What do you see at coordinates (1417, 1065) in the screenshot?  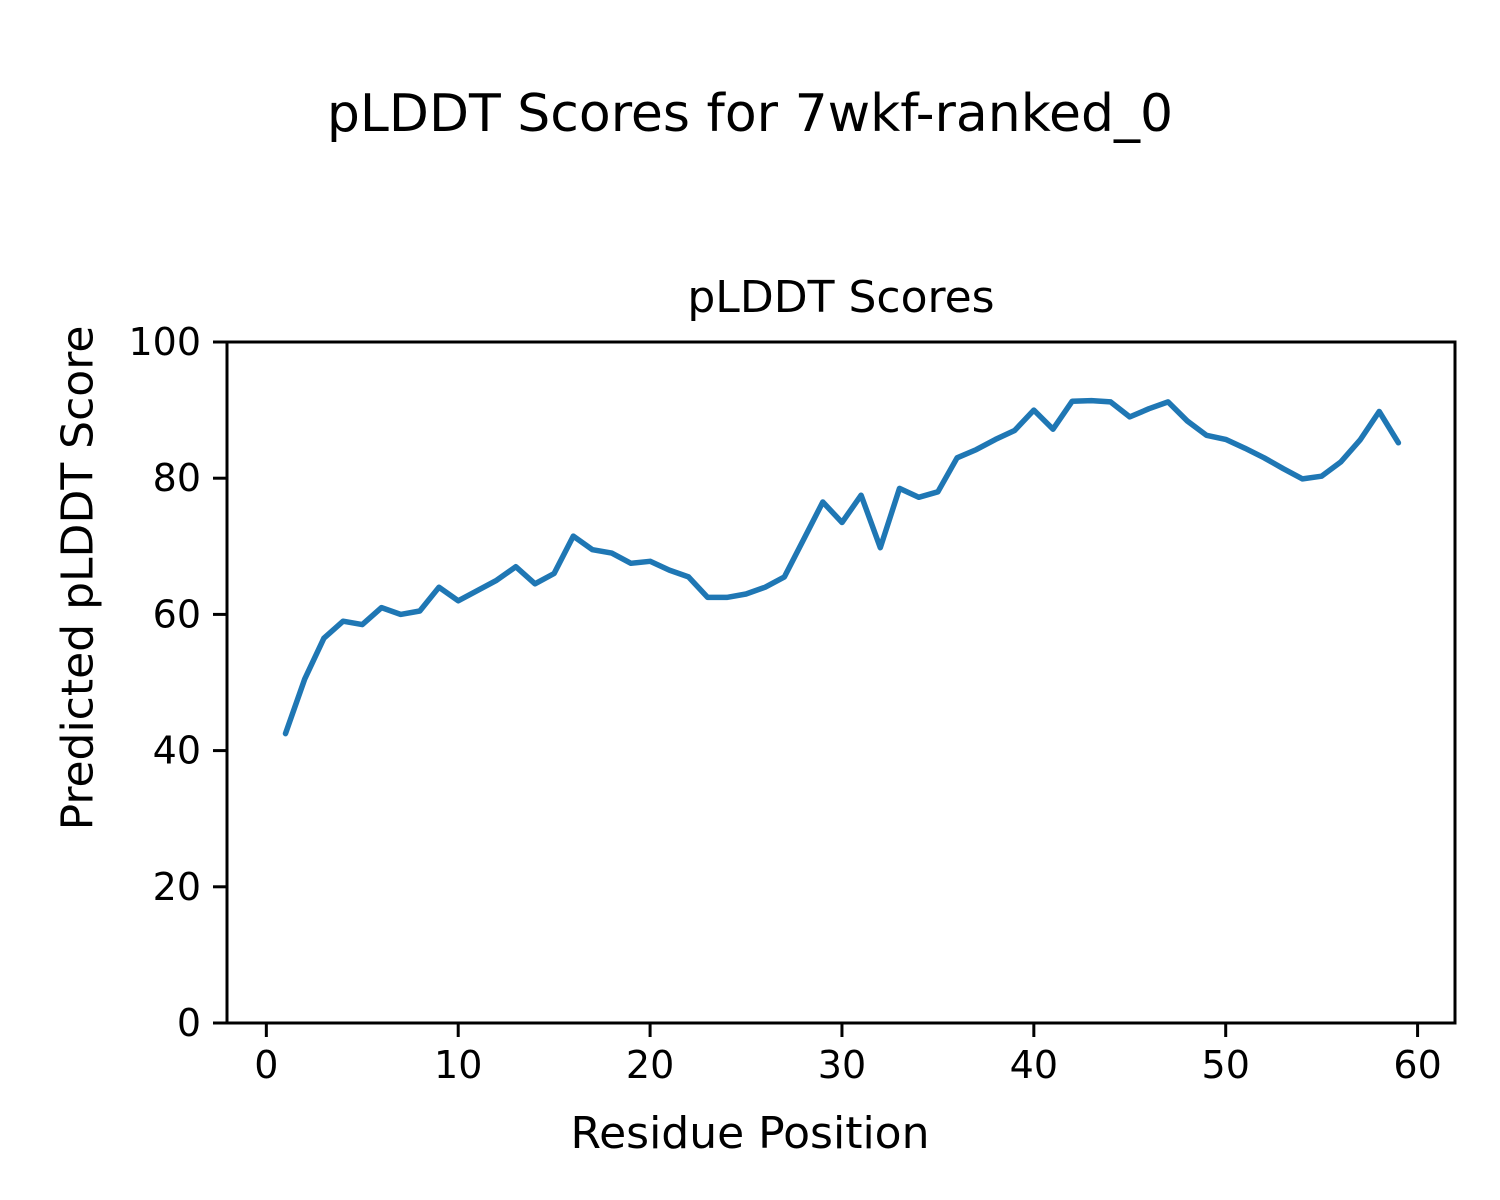 I see `x-tick-label: 60` at bounding box center [1417, 1065].